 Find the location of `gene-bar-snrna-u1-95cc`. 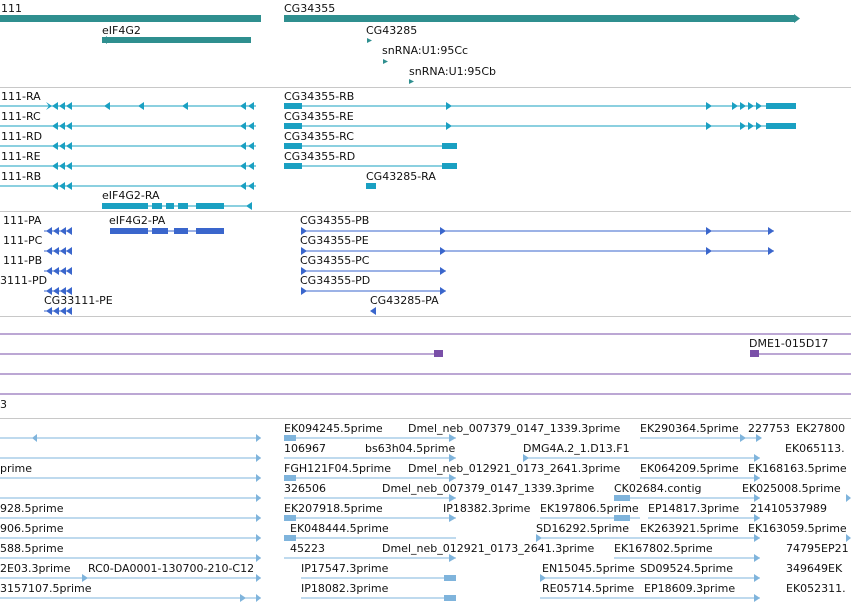

gene-bar-snrna-u1-95cc is located at coordinates (385, 61).